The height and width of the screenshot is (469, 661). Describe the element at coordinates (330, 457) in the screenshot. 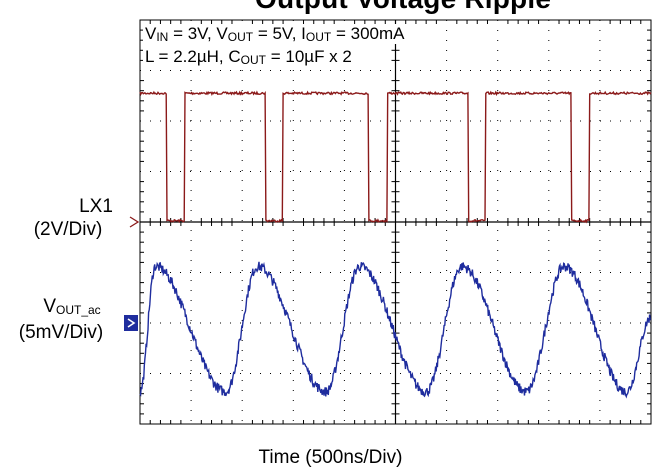

I see `x-axis-label: Time (500ns/Div)` at that location.